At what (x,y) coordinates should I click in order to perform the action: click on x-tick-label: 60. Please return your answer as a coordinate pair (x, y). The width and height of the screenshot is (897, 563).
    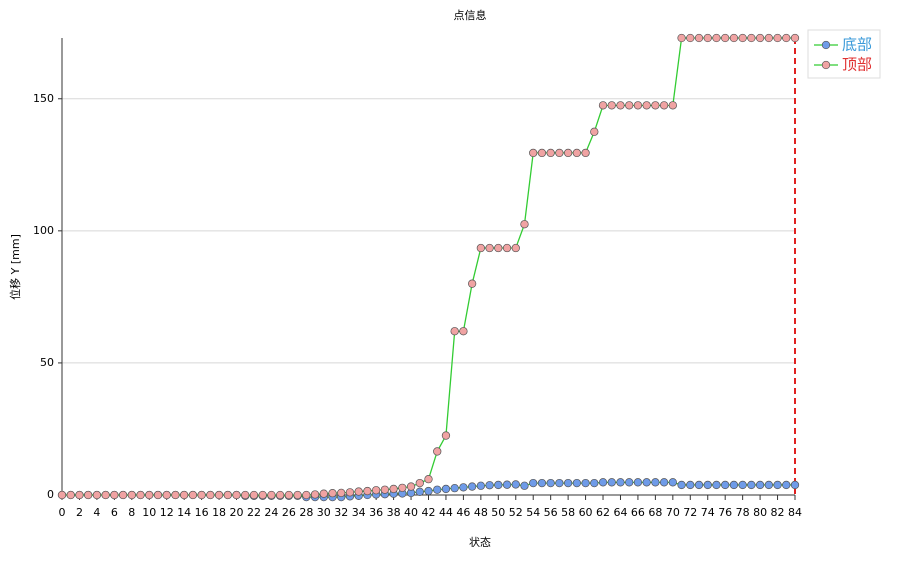
    Looking at the image, I should click on (586, 512).